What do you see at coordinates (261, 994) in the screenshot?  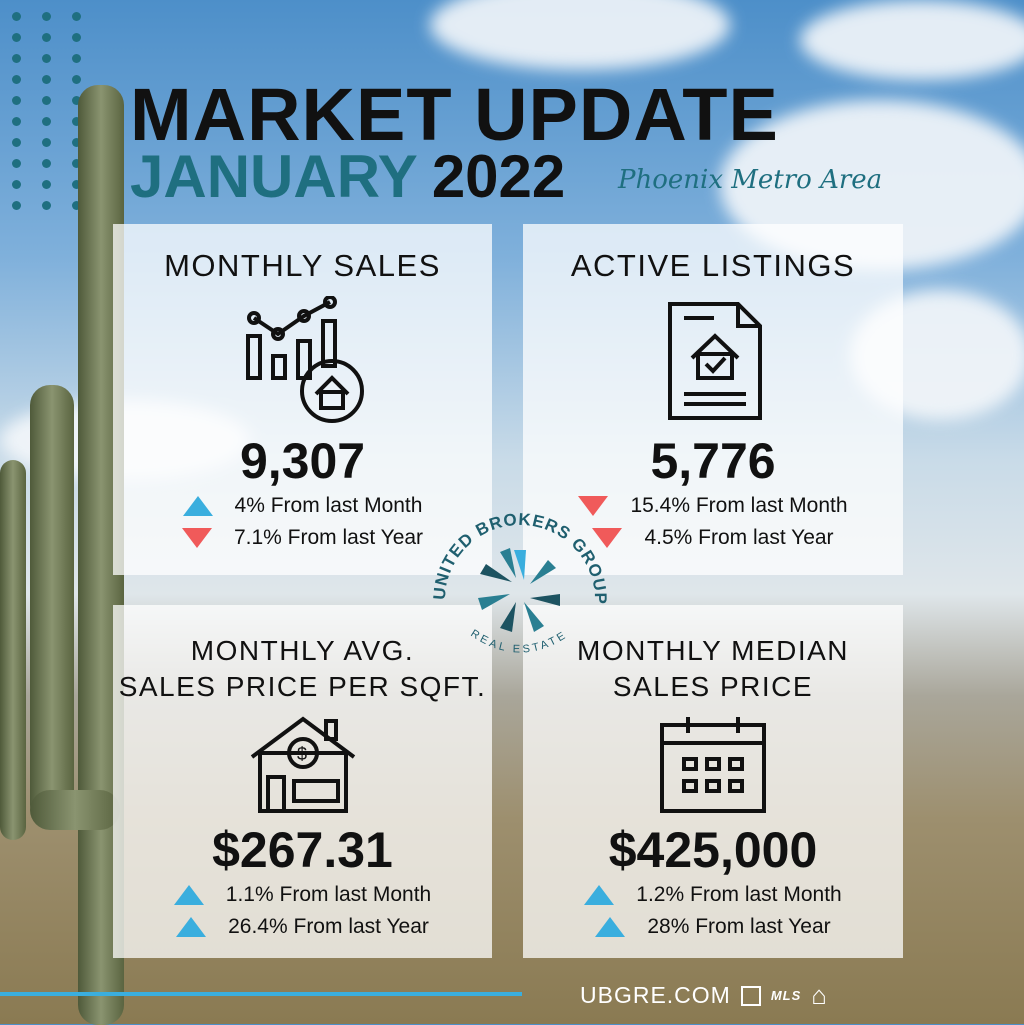 I see `accent-line` at bounding box center [261, 994].